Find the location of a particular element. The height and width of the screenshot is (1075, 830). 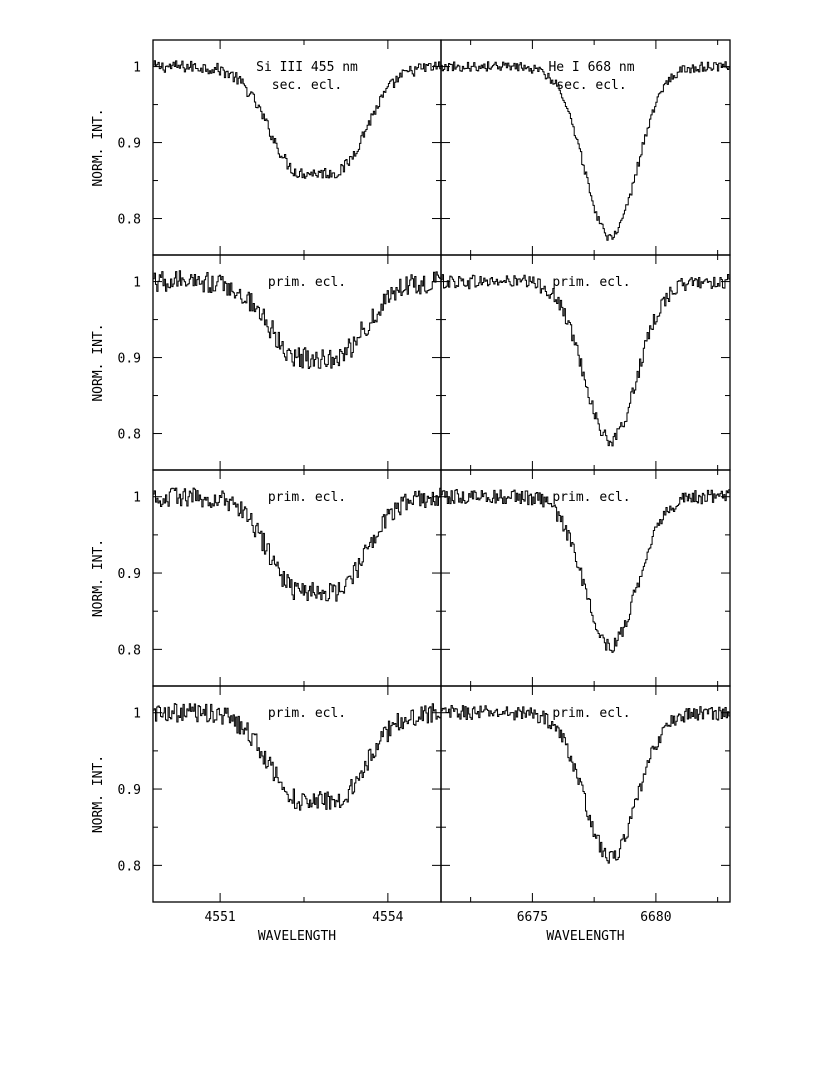

x-tick-label: 4551 is located at coordinates (219, 917).